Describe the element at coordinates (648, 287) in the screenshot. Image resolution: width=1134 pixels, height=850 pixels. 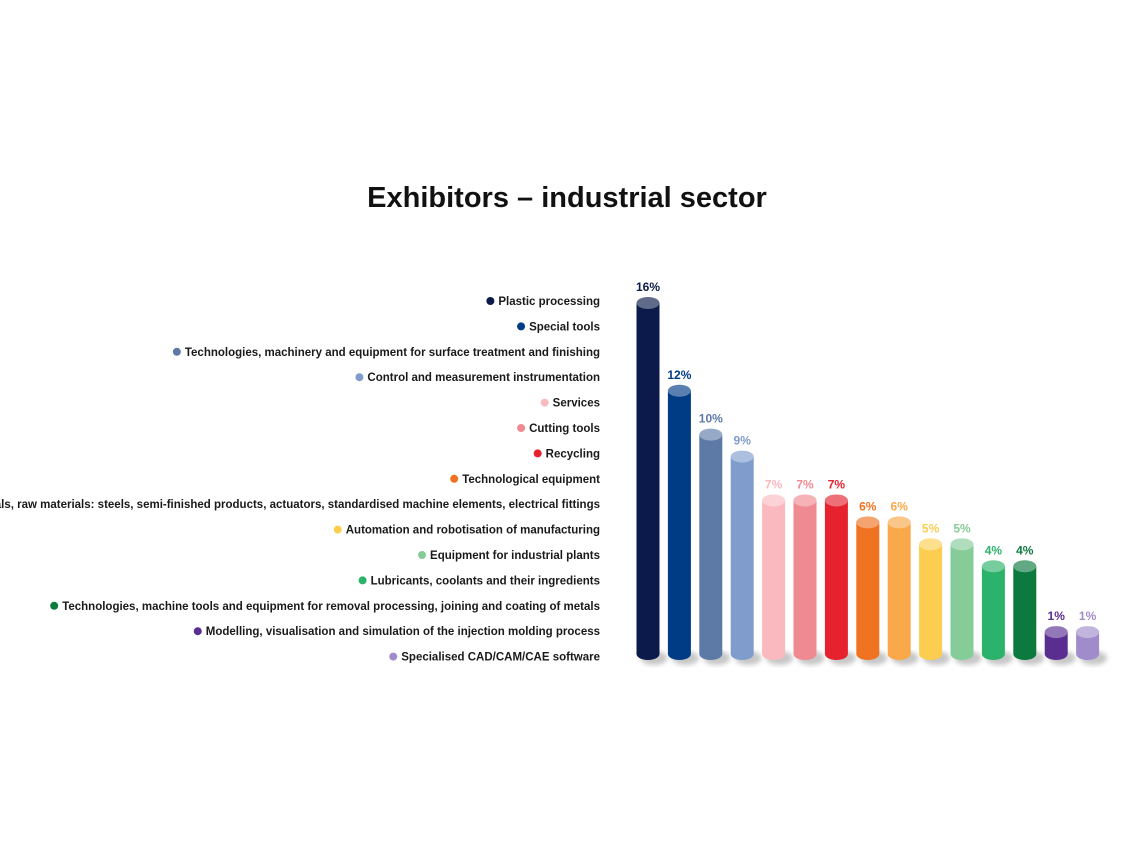
I see `value-label: 16%` at that location.